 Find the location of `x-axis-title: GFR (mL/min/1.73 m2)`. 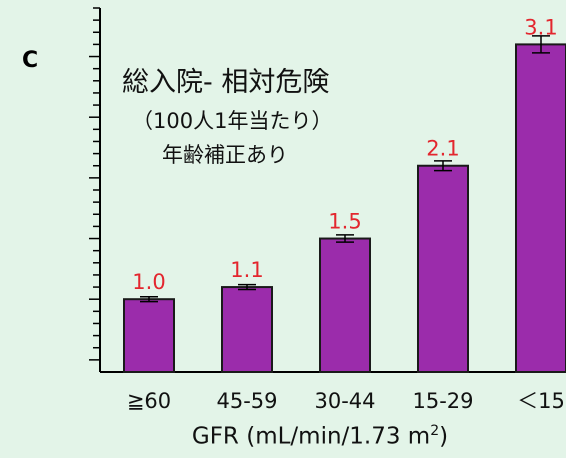

x-axis-title: GFR (mL/min/1.73 m2) is located at coordinates (320, 436).